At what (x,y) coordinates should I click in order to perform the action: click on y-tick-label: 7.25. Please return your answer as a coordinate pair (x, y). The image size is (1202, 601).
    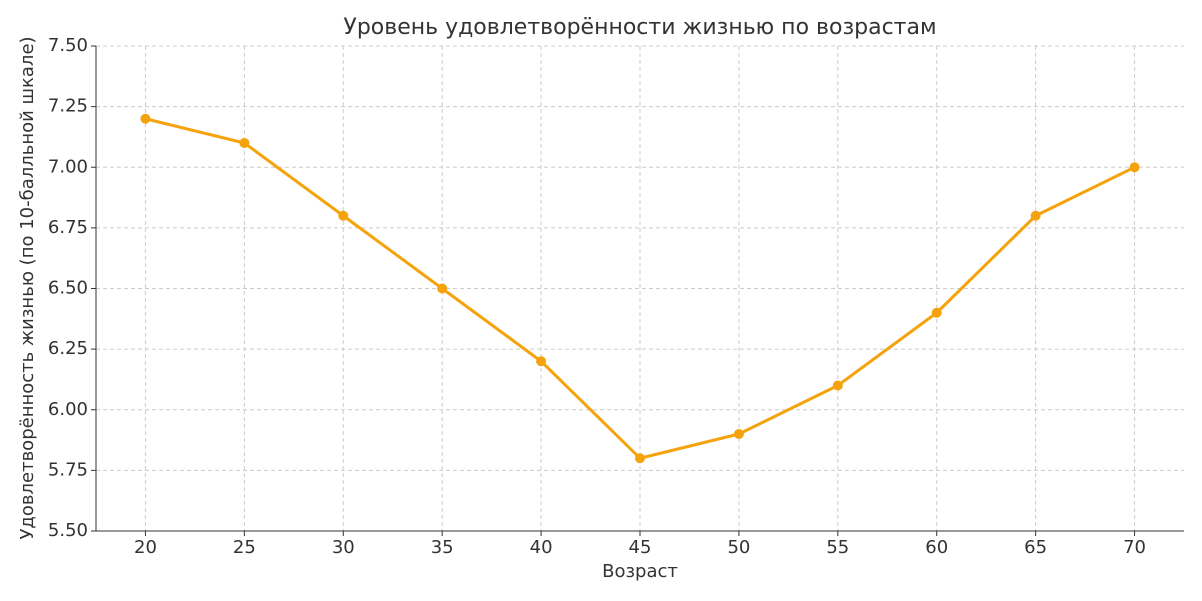
    Looking at the image, I should click on (68, 106).